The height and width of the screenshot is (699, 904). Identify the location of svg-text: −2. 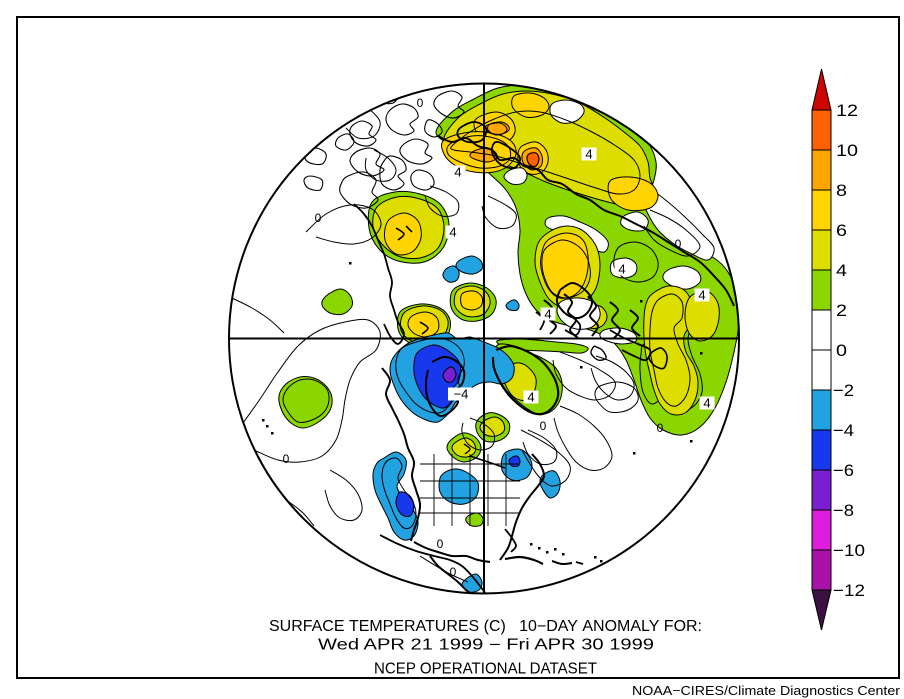
(843, 390).